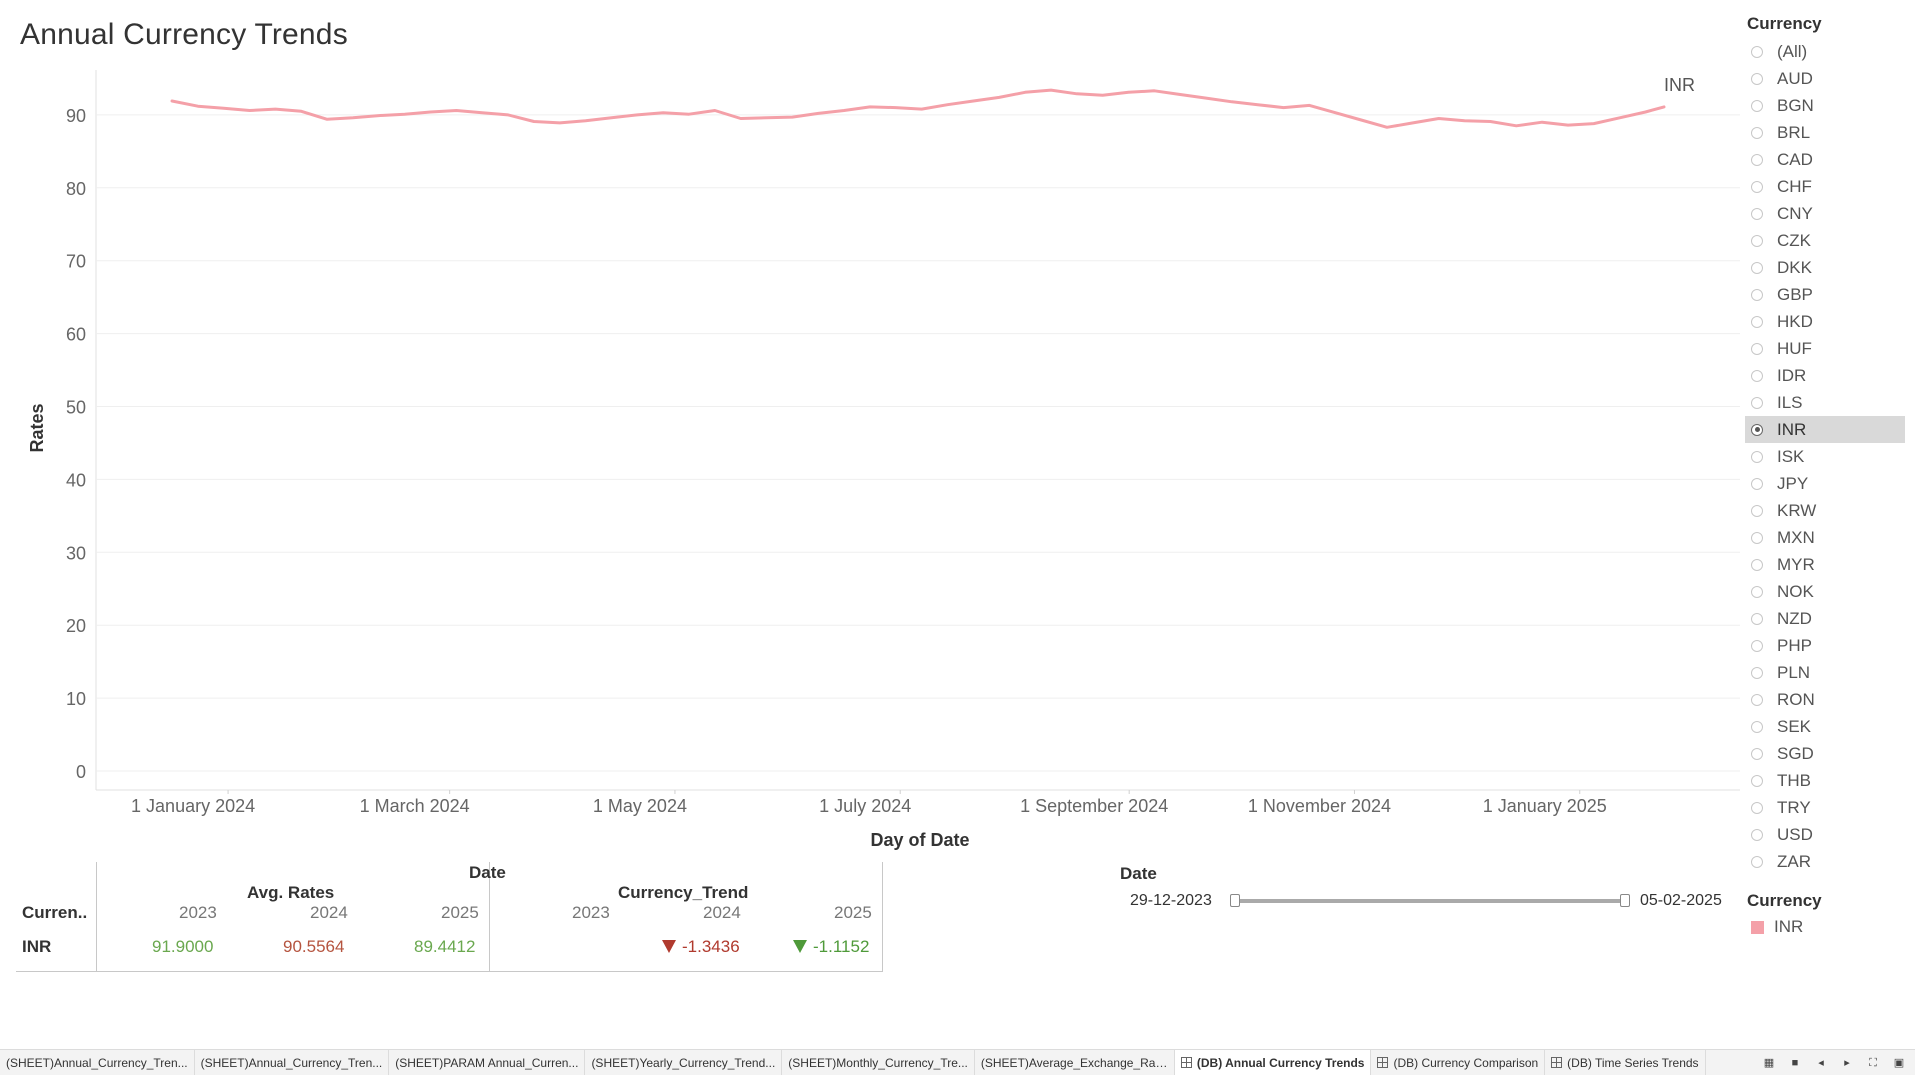  I want to click on currency-option-thb: THB, so click(1825, 780).